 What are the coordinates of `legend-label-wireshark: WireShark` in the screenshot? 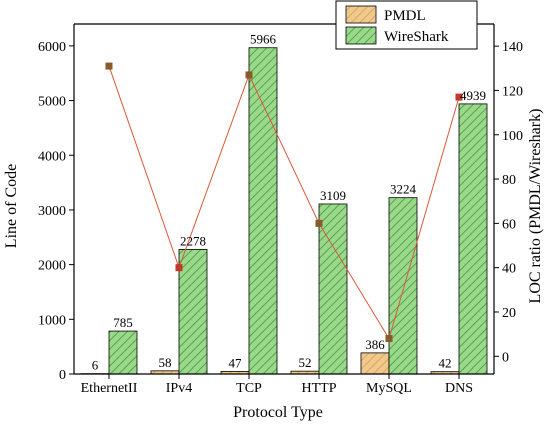 It's located at (416, 37).